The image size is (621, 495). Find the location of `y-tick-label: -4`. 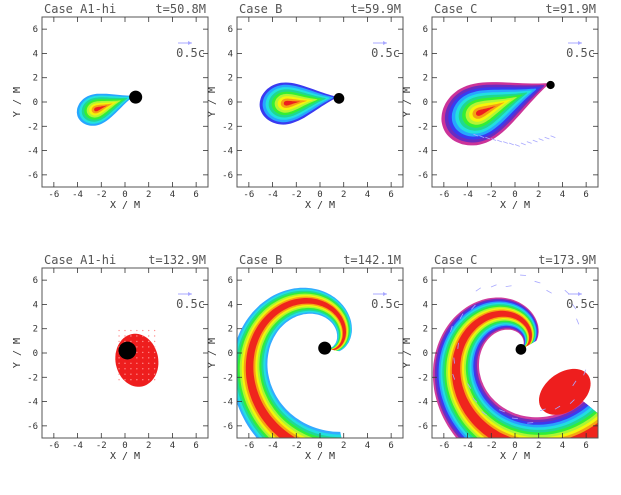

y-tick-label: -4 is located at coordinates (227, 152).